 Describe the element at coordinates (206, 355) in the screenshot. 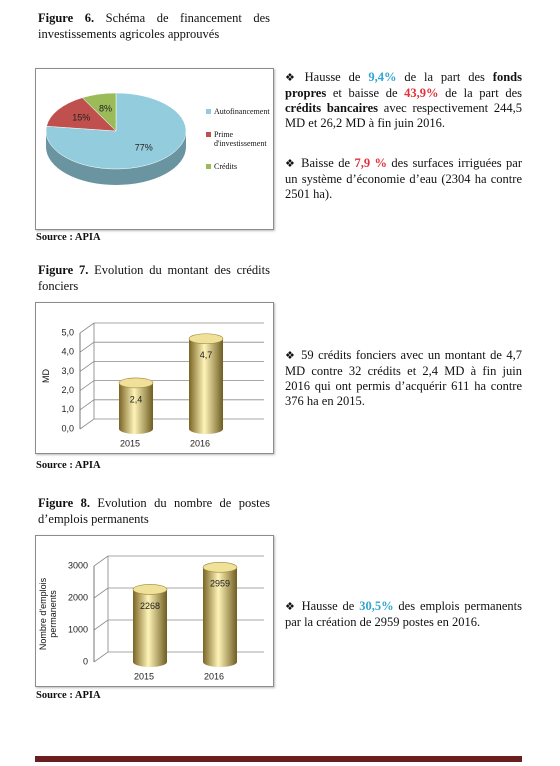

I see `data-label: 4,7` at that location.